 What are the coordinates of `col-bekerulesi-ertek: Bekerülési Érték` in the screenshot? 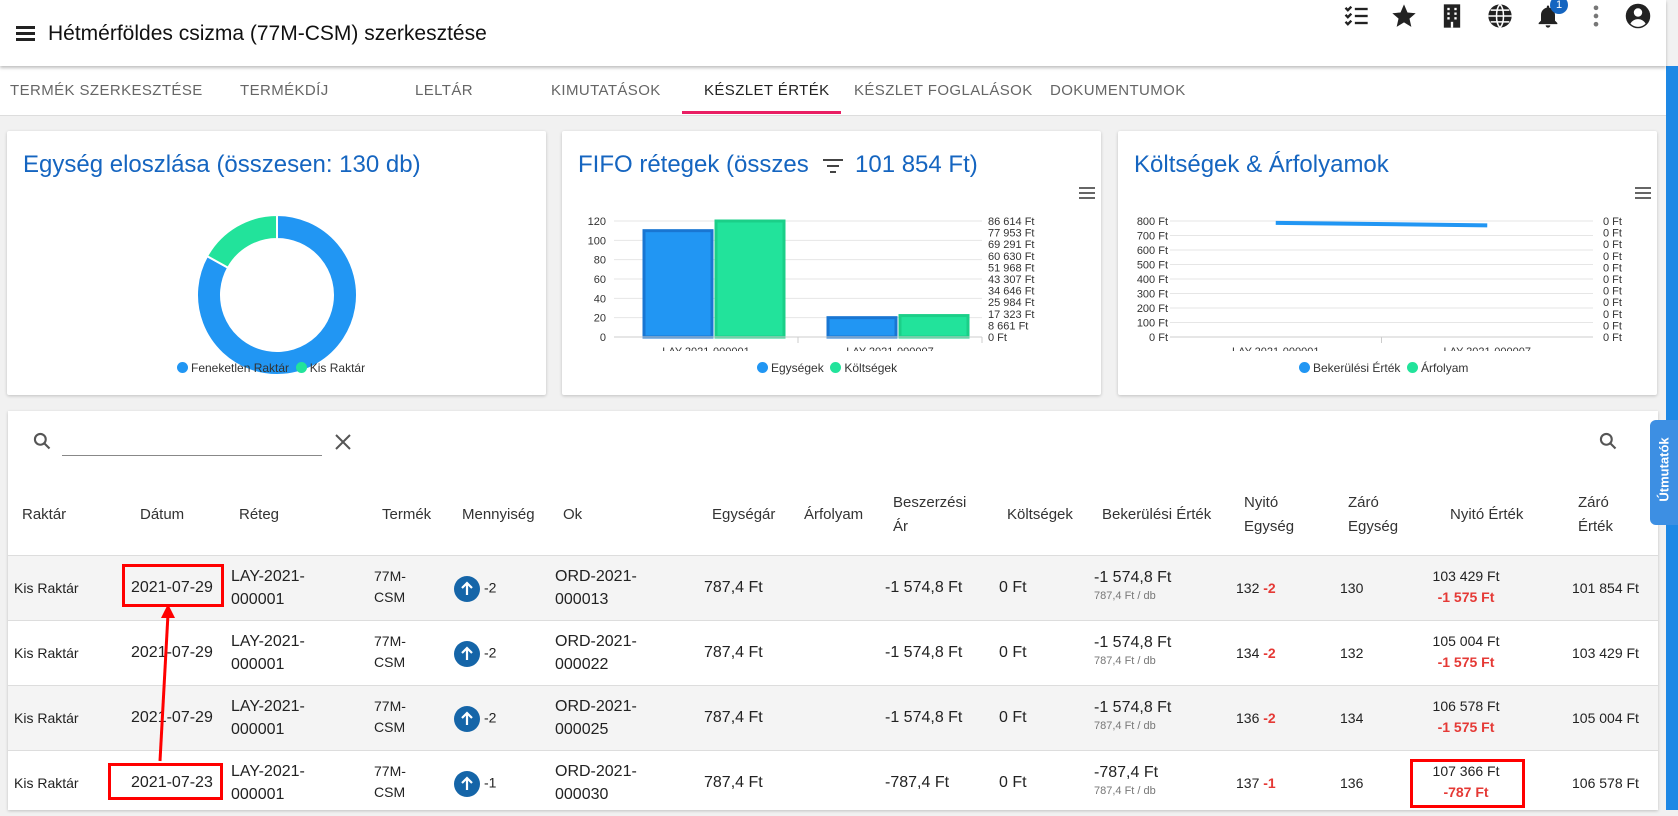 It's located at (1157, 514).